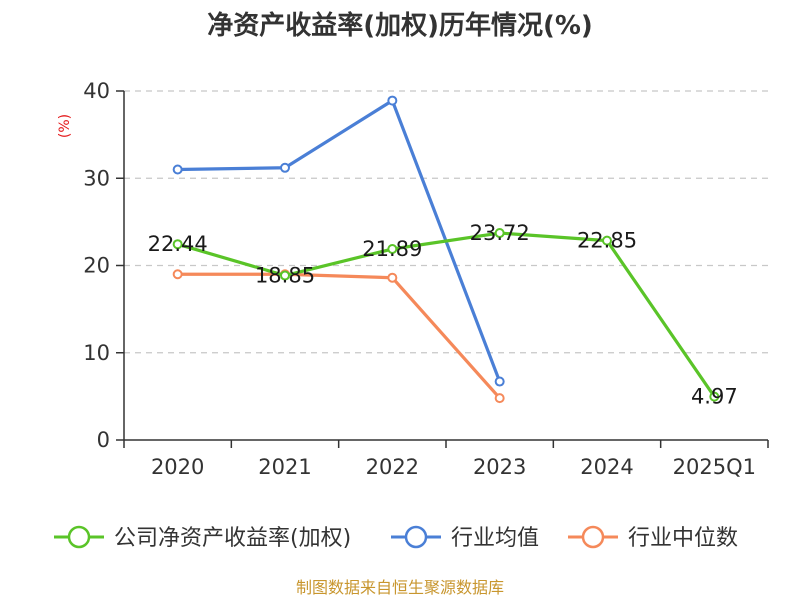  What do you see at coordinates (284, 467) in the screenshot?
I see `x-tick-label: 2021` at bounding box center [284, 467].